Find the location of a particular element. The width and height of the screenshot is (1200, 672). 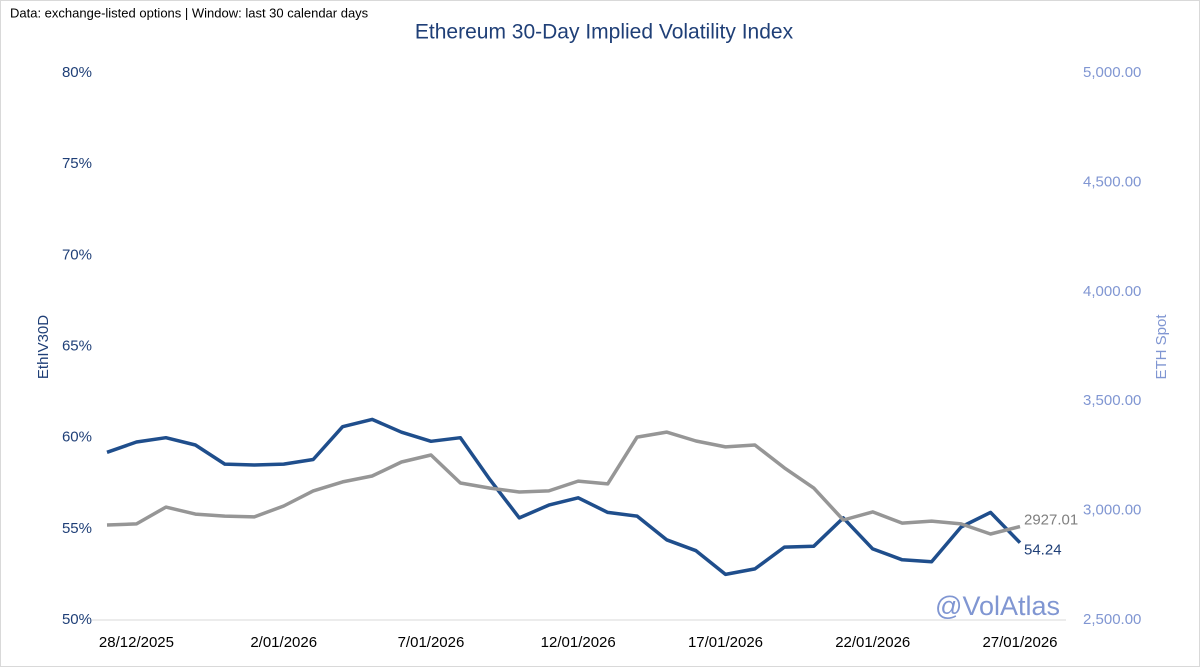

y-axis-label: EthIV30D is located at coordinates (43, 347).